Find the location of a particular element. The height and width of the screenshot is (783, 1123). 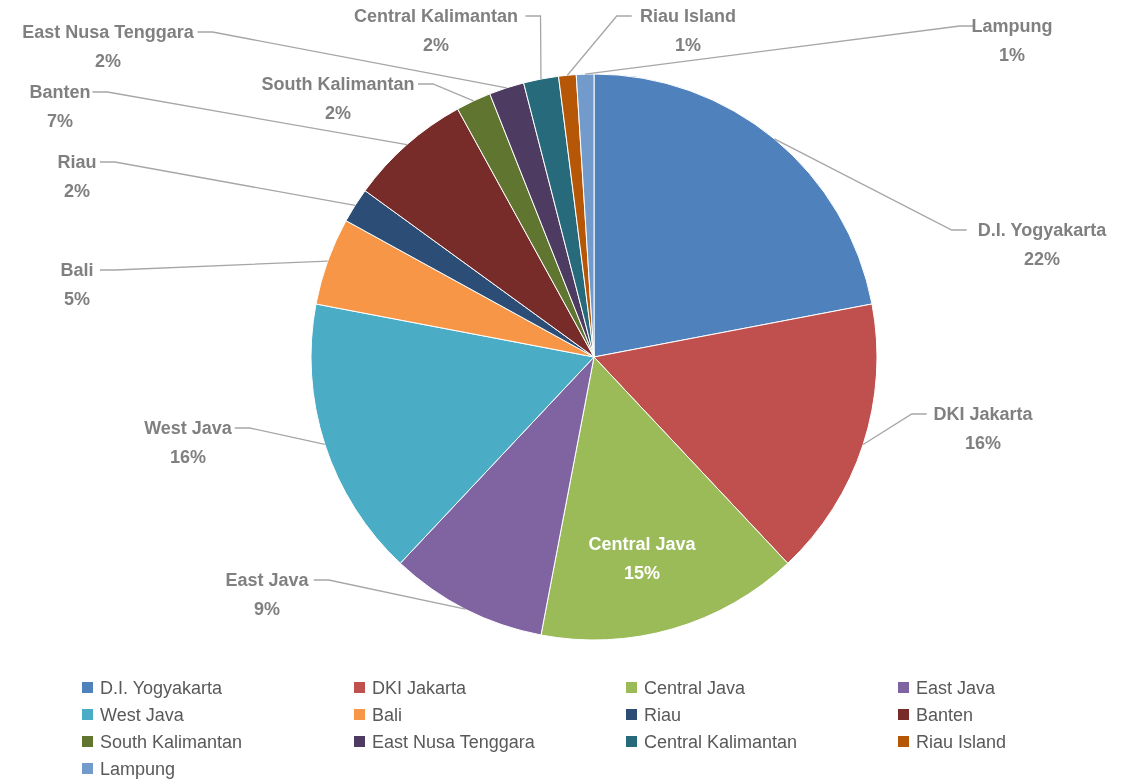

legend-label: Central Kalimantan is located at coordinates (721, 742).